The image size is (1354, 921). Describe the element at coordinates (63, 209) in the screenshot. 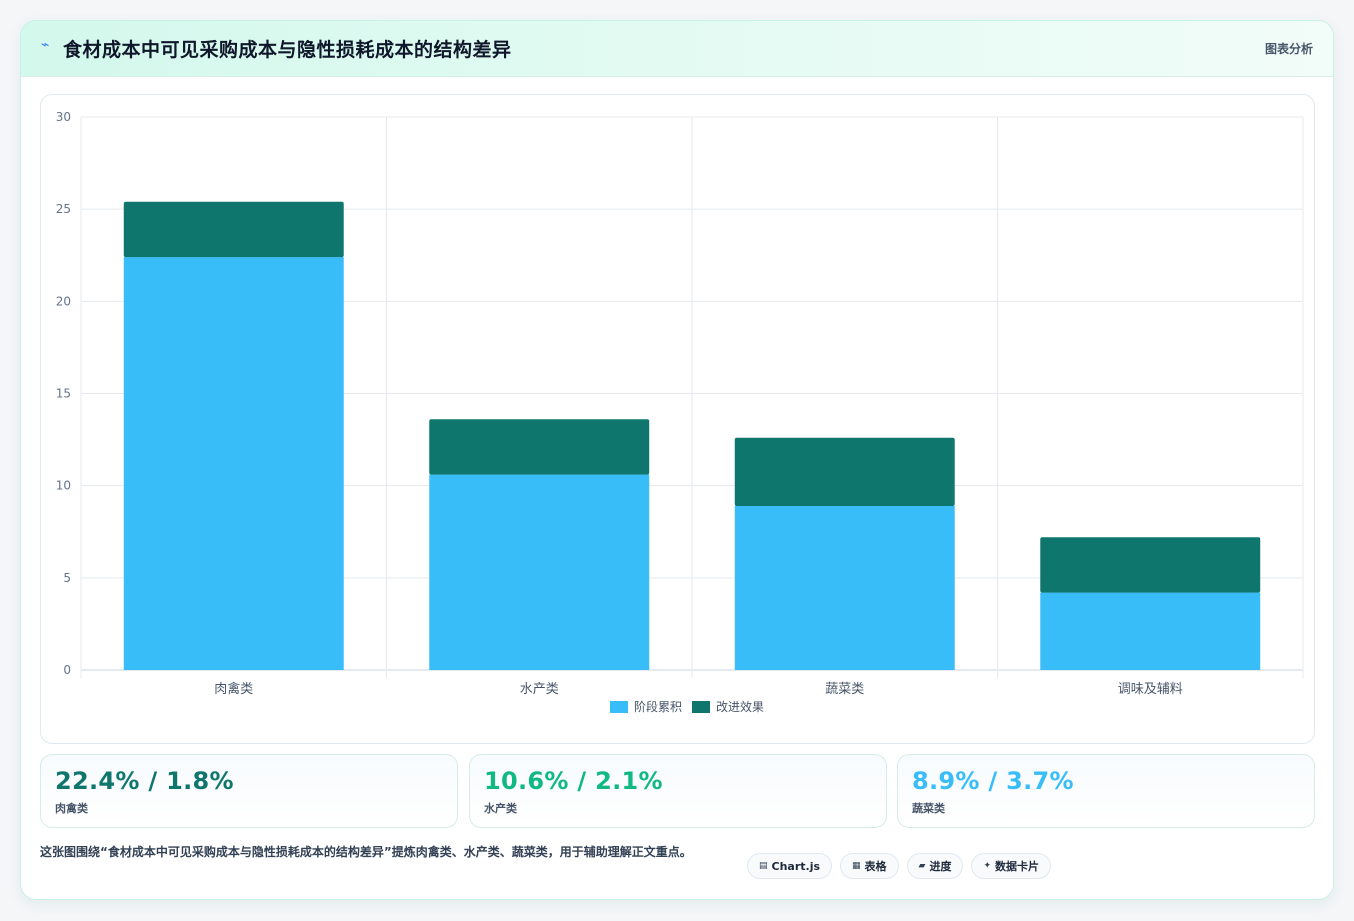

I see `y-tick-label: 25` at that location.